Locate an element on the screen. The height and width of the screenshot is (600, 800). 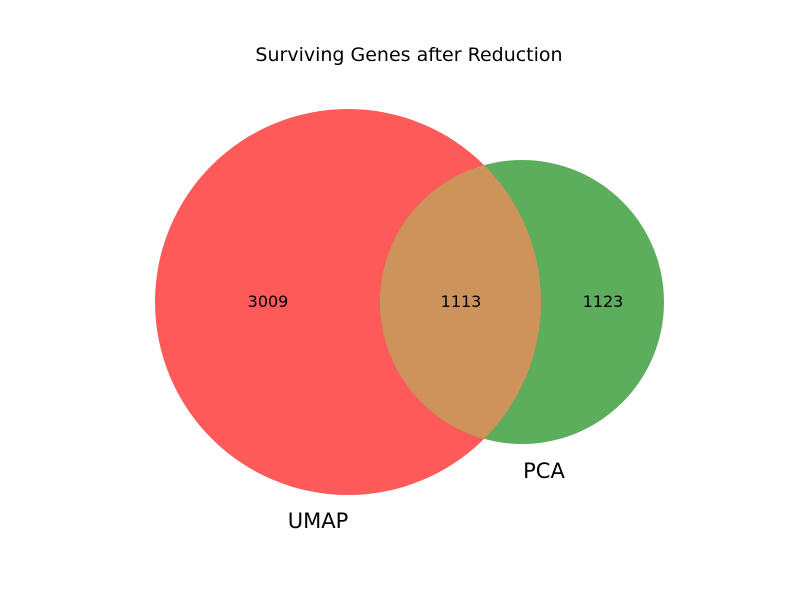
set-label-pca: PCA is located at coordinates (544, 471).